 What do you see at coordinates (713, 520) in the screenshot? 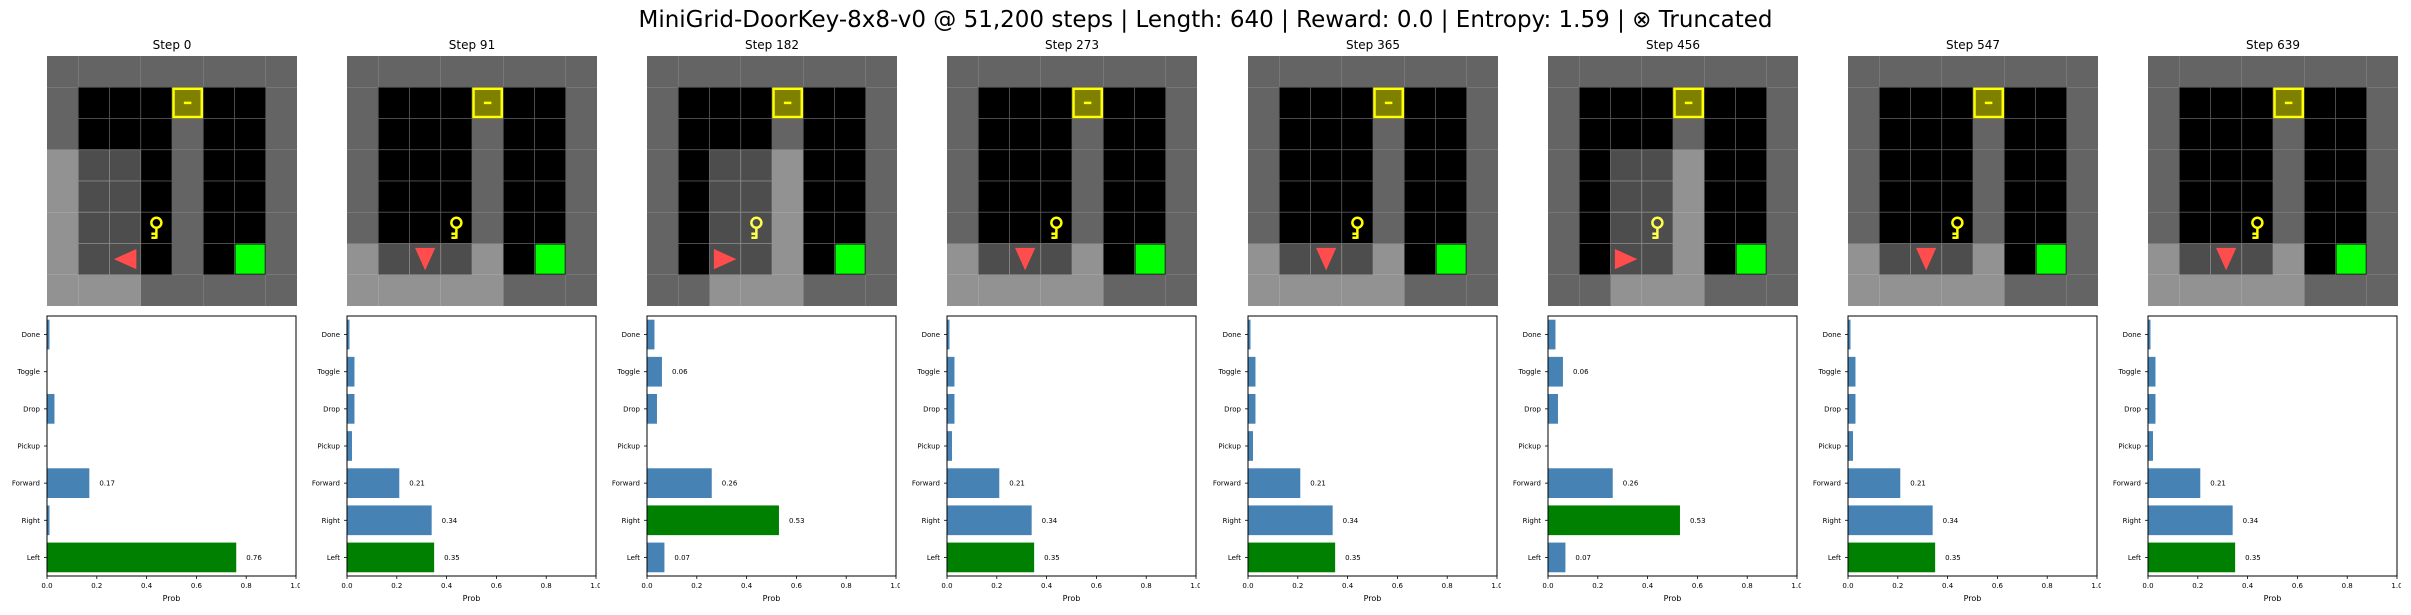
I see `bar-right` at bounding box center [713, 520].